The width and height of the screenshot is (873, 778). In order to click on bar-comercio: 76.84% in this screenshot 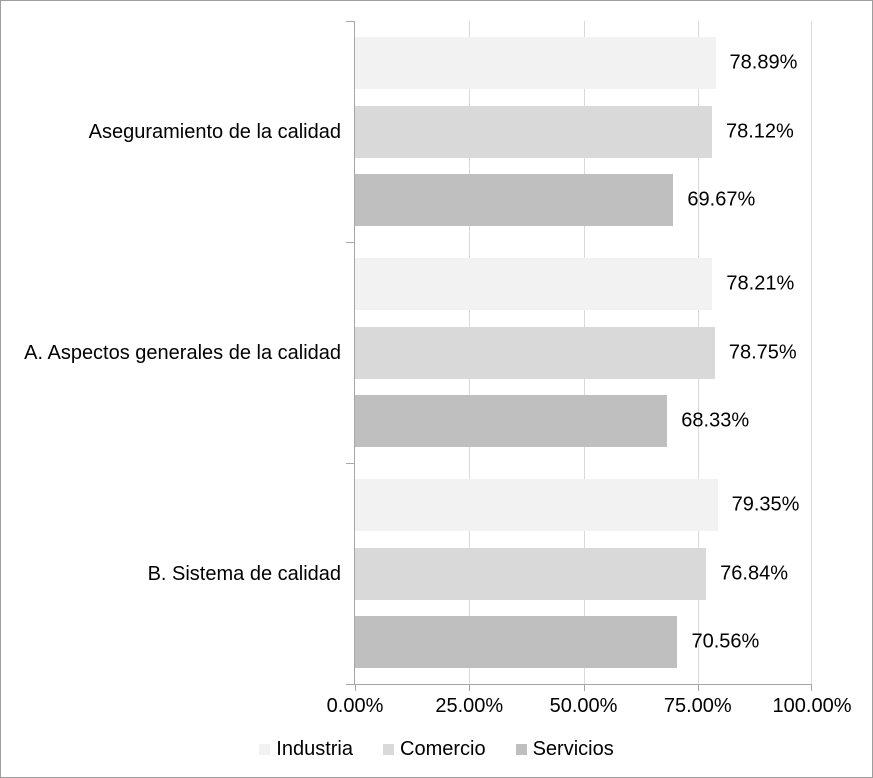, I will do `click(571, 573)`.